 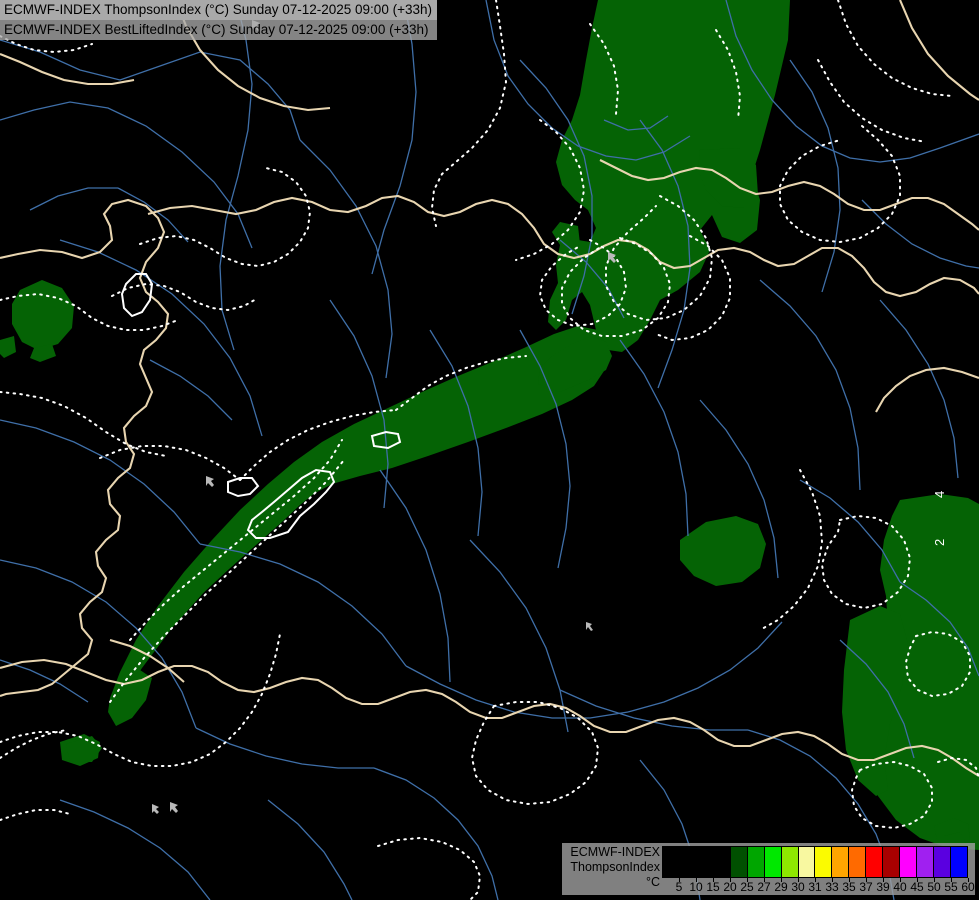 What do you see at coordinates (939, 494) in the screenshot?
I see `contour-label-4: 4` at bounding box center [939, 494].